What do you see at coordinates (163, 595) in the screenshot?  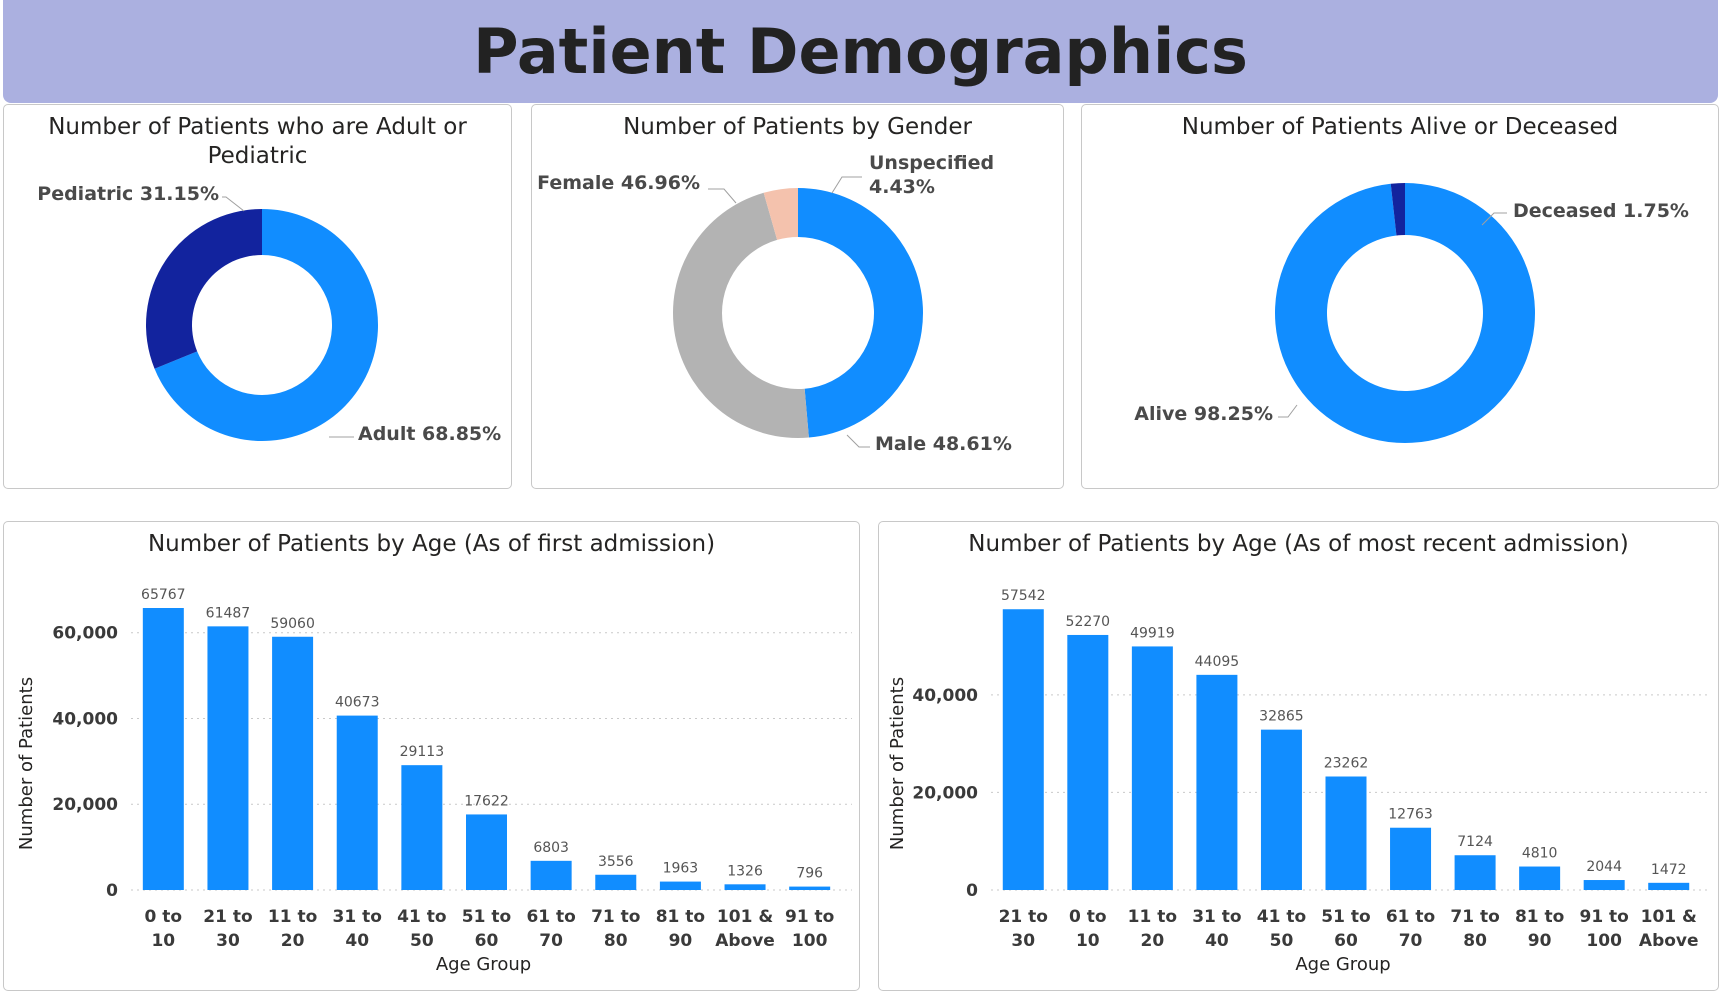 I see `data-label: 65767` at bounding box center [163, 595].